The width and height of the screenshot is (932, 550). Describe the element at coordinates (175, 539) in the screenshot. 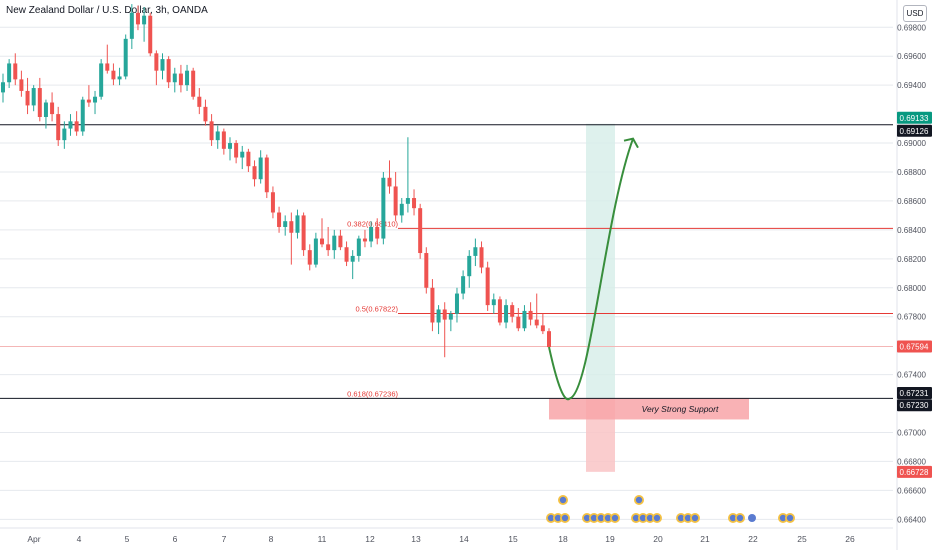

I see `time-tick-label: 6` at that location.